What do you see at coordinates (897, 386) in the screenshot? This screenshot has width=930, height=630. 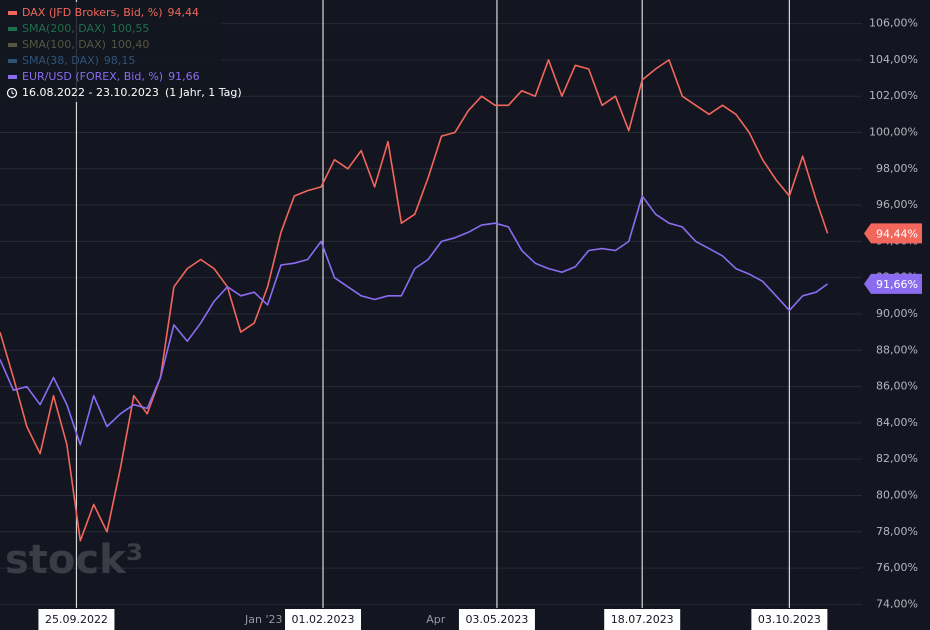 I see `y-tick-label: 86,00%` at bounding box center [897, 386].